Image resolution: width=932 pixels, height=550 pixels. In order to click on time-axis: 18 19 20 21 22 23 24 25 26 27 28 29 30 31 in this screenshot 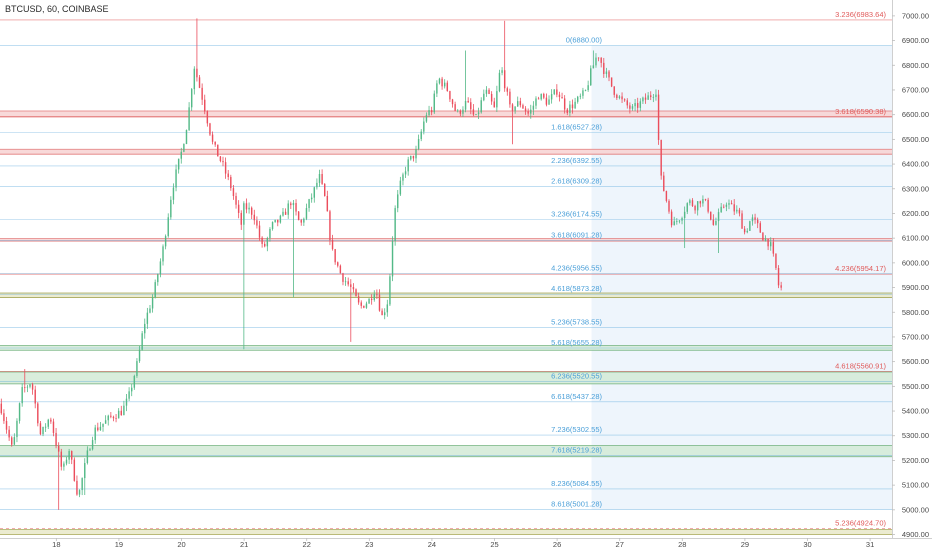, I will do `click(463, 543)`.